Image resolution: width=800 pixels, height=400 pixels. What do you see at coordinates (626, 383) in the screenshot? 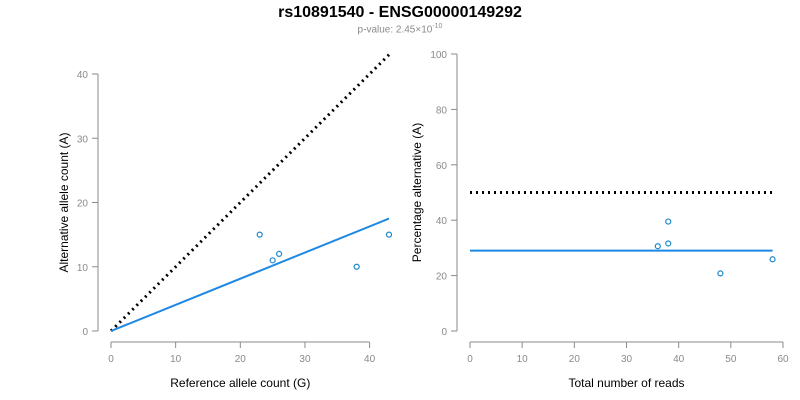
I see `x-axis-title: Total number of reads` at bounding box center [626, 383].